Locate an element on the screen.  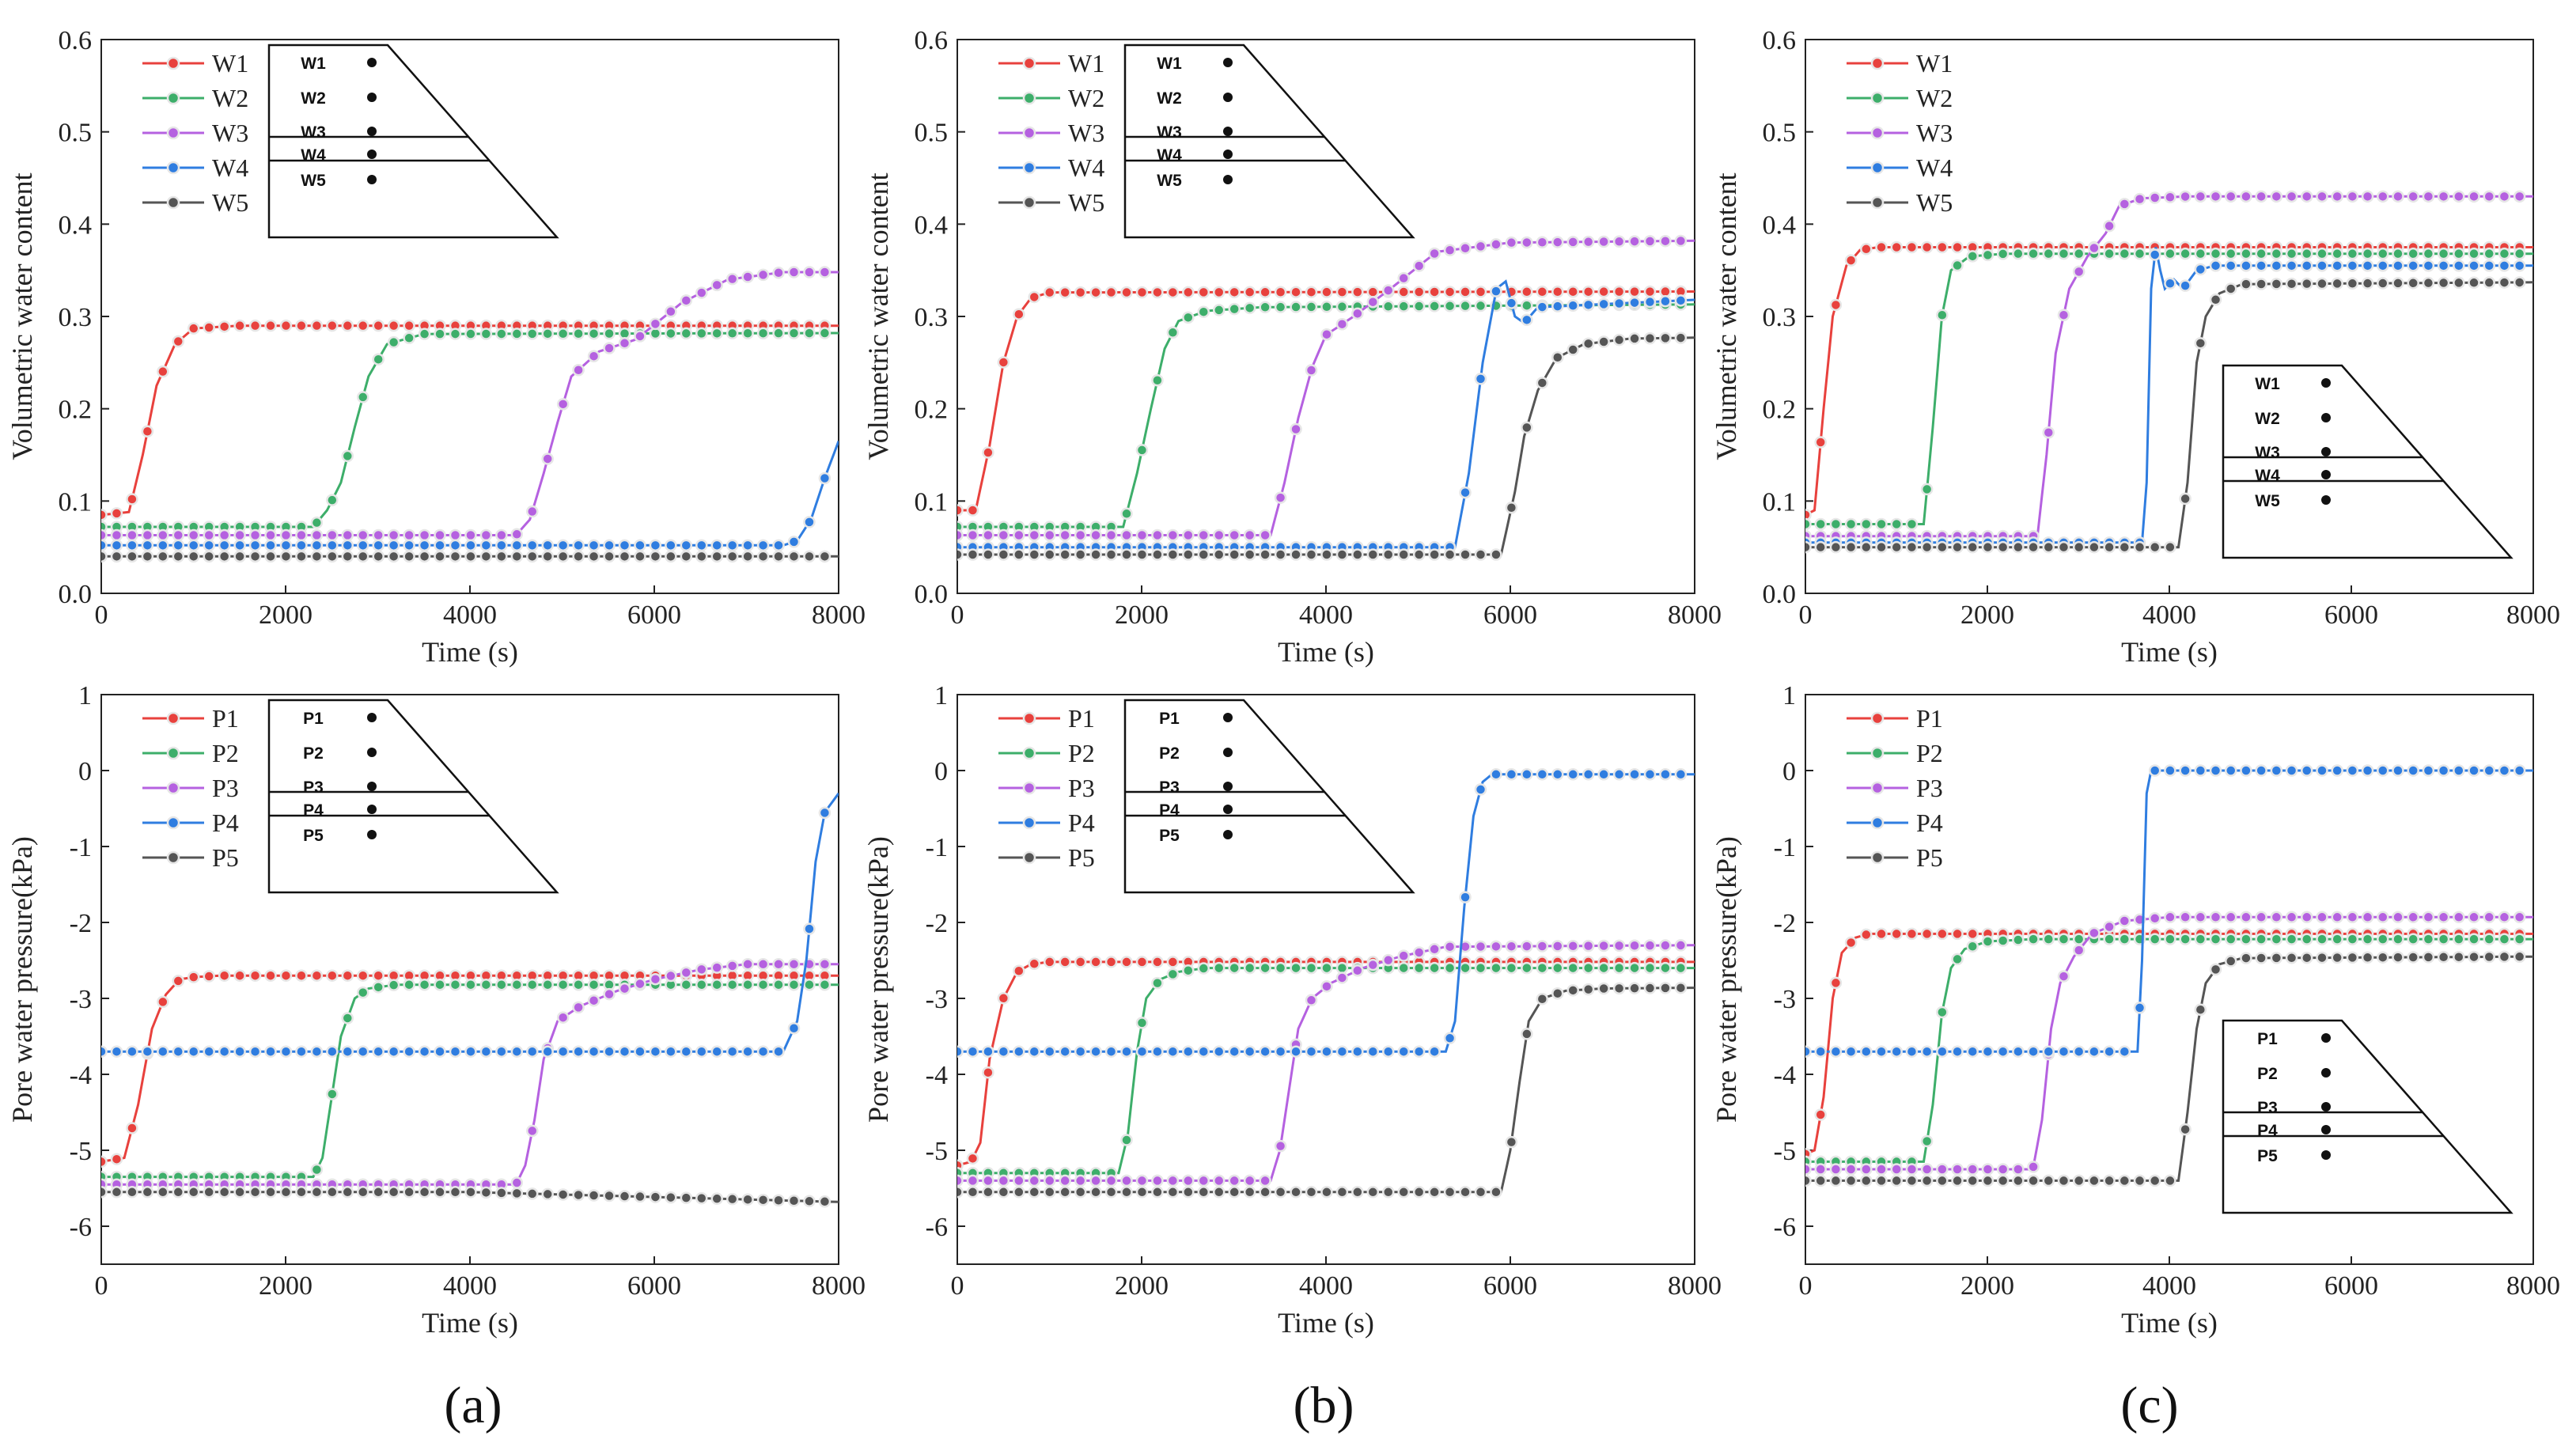
inset-slope-diagram: P1 P2 P3 P4 P5 is located at coordinates (413, 796).